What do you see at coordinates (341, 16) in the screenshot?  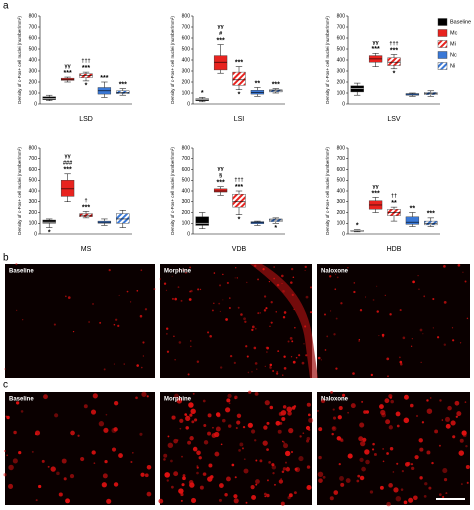 I see `y-tick-label: 800` at bounding box center [341, 16].